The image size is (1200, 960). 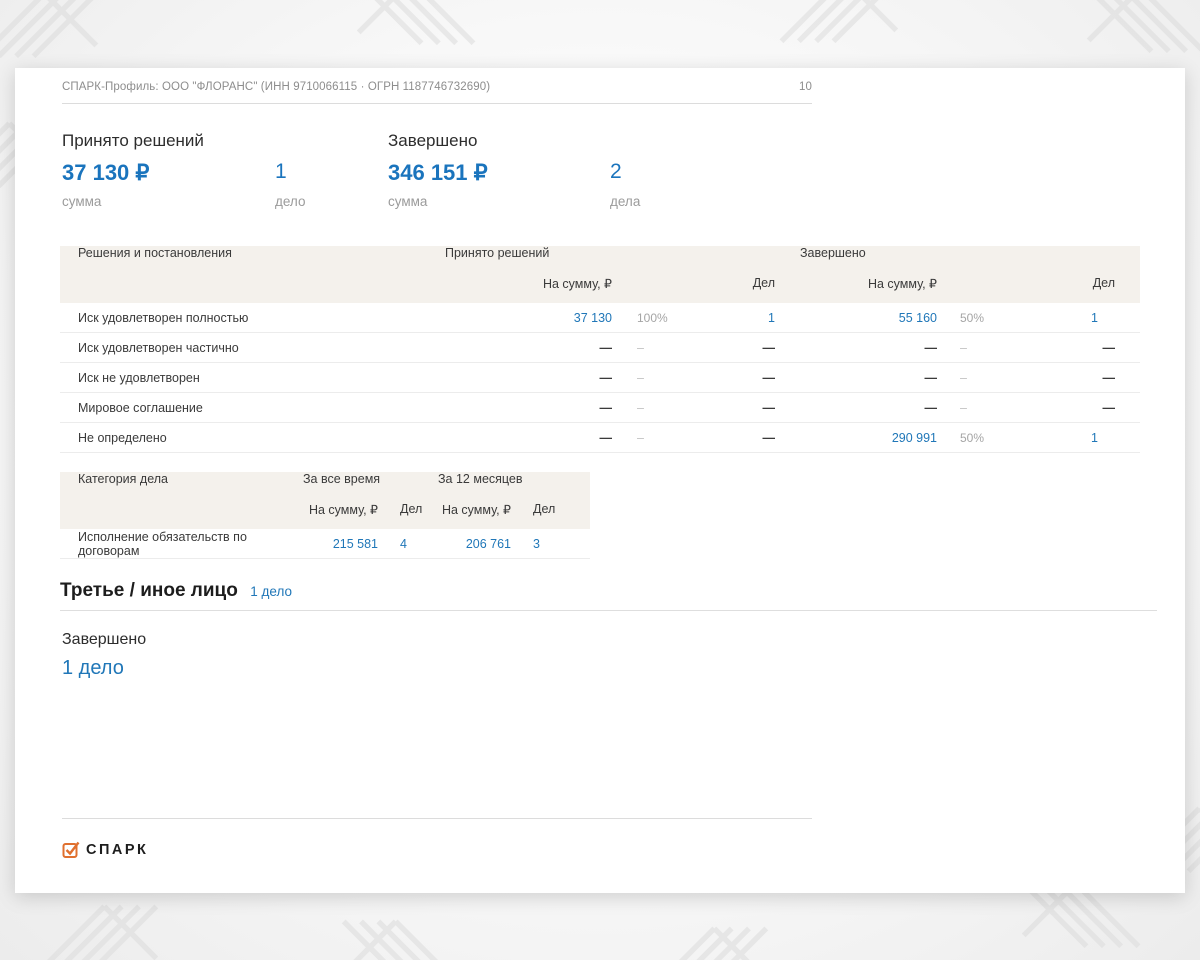 What do you see at coordinates (342, 479) in the screenshot?
I see `group-header-alltime: За все время` at bounding box center [342, 479].